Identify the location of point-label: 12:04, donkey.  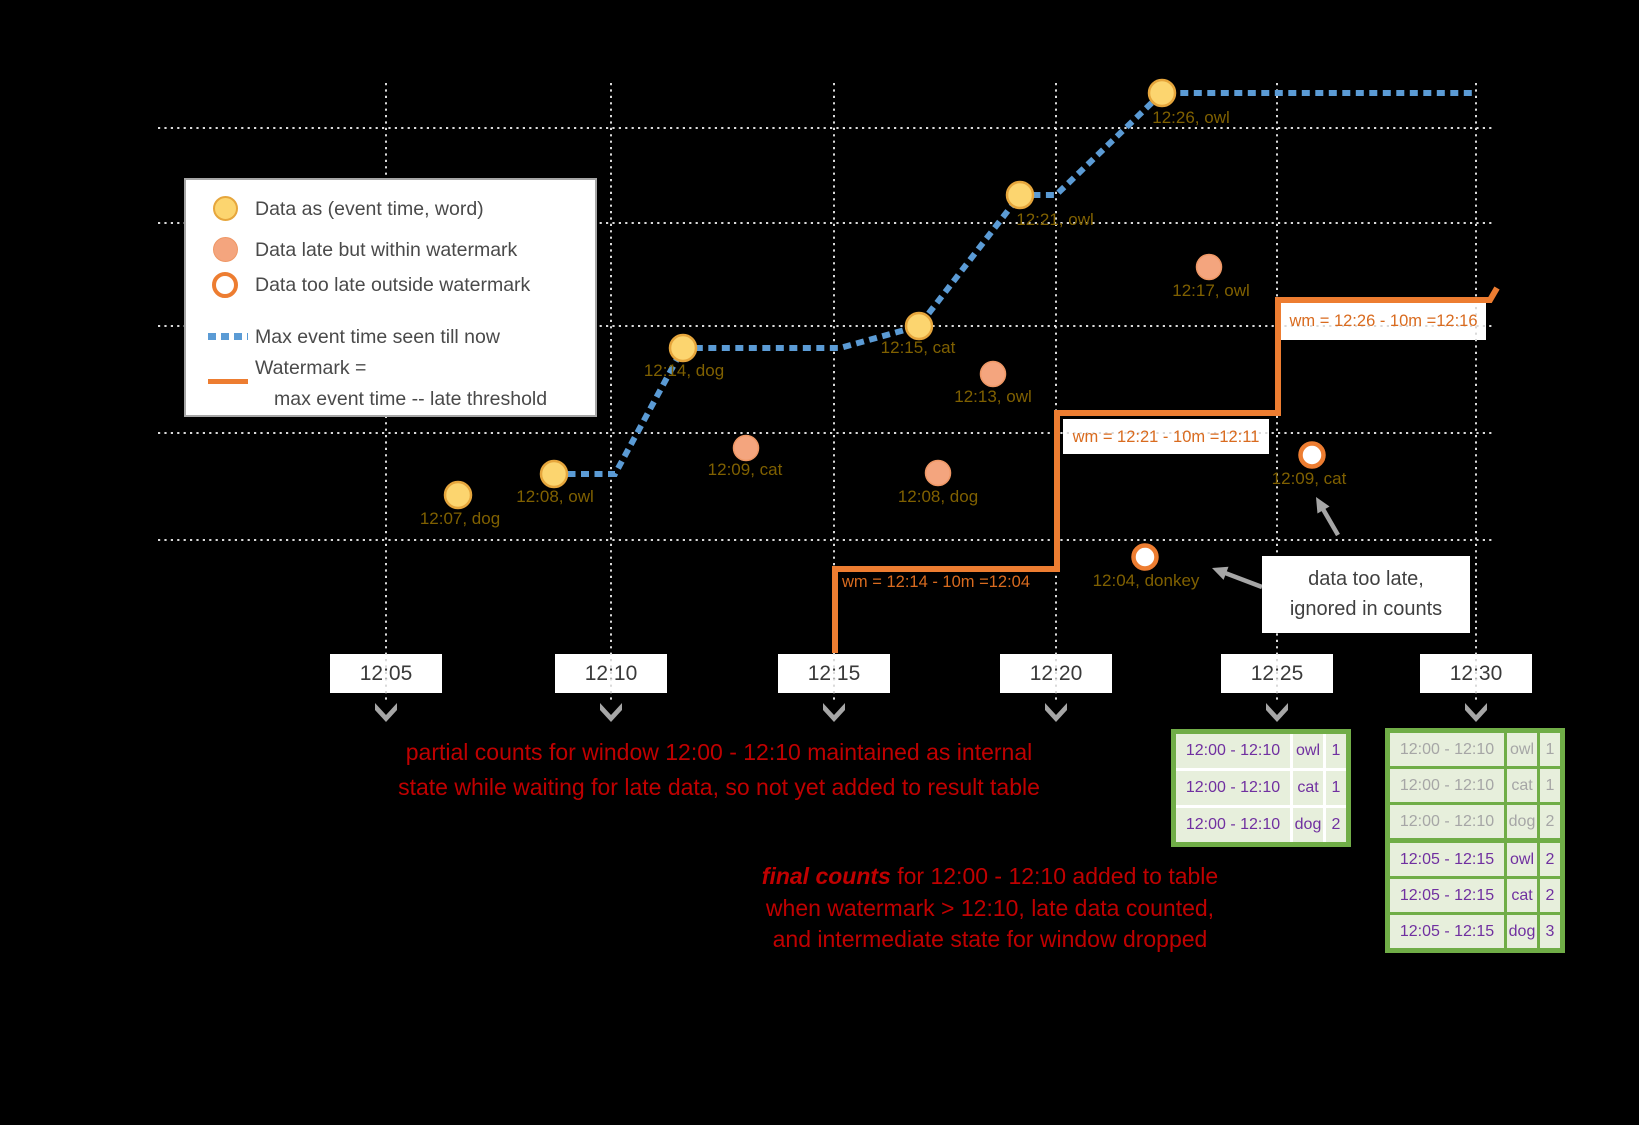
(1146, 580).